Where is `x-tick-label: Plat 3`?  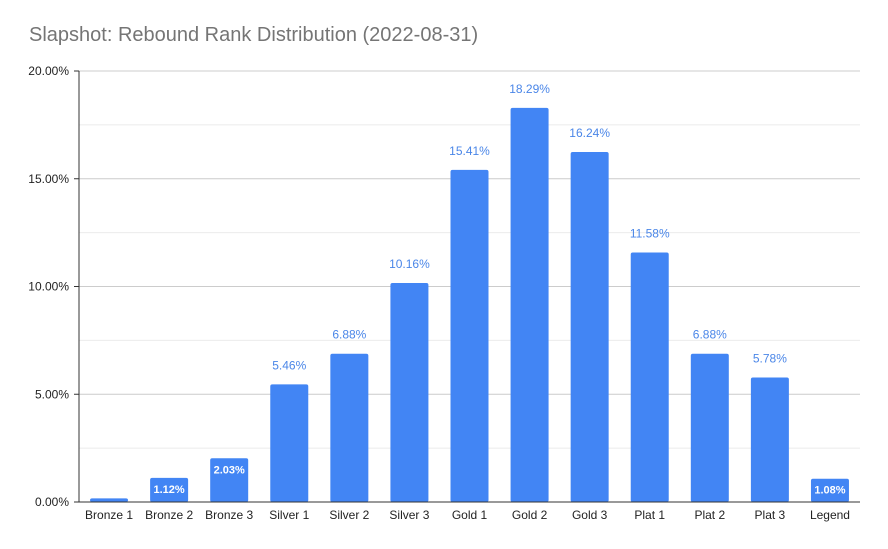
x-tick-label: Plat 3 is located at coordinates (770, 515).